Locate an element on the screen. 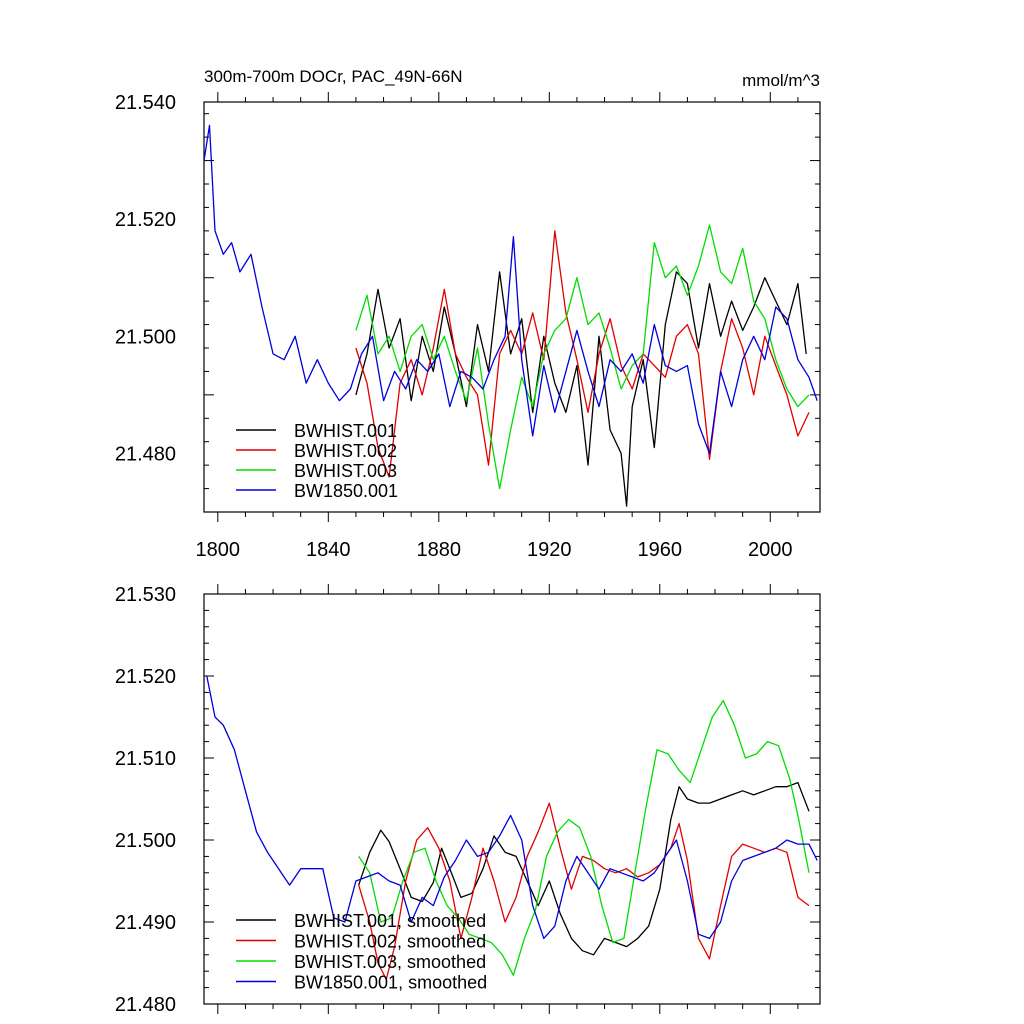  legend-label: BW1850.001 is located at coordinates (346, 491).